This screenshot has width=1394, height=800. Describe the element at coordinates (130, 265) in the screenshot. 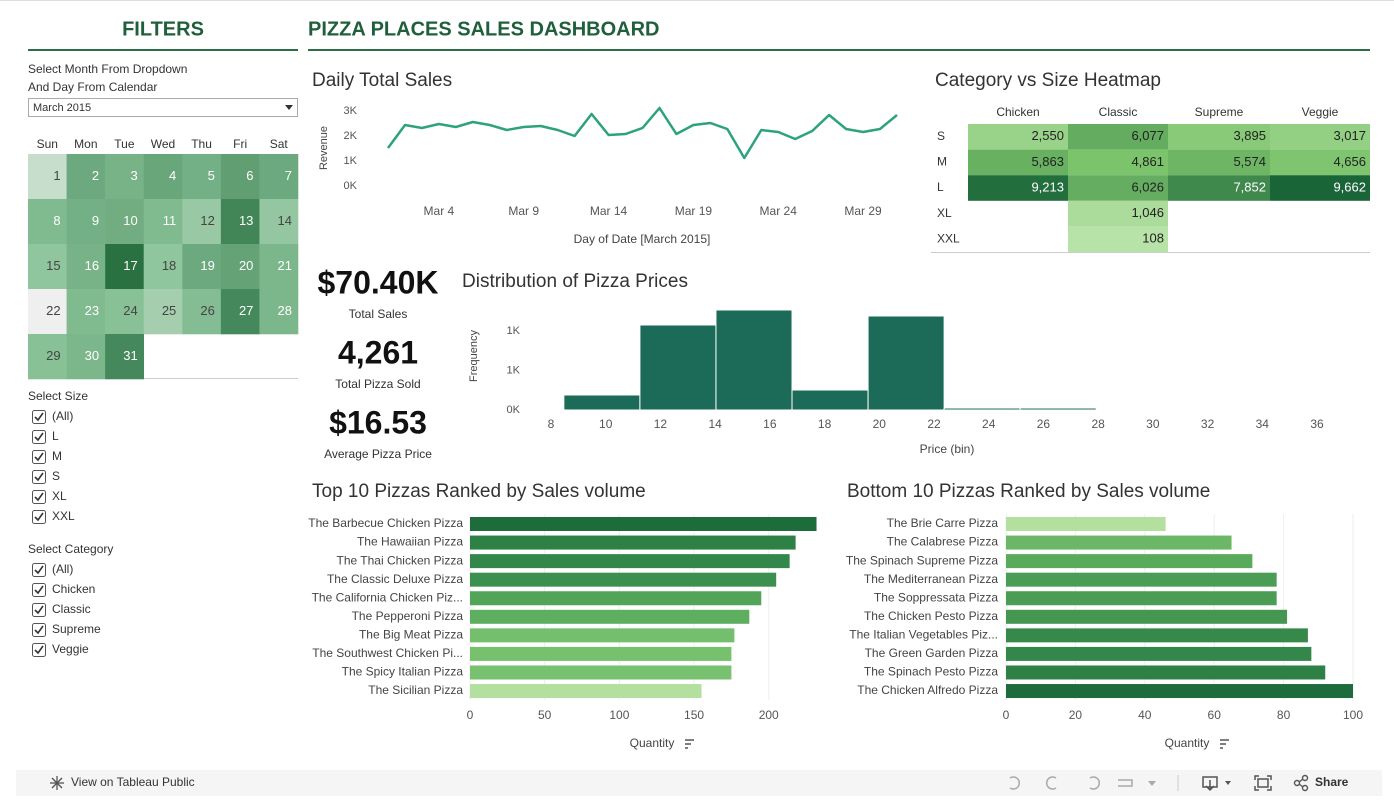

I see `calendar-day-number: 17` at that location.